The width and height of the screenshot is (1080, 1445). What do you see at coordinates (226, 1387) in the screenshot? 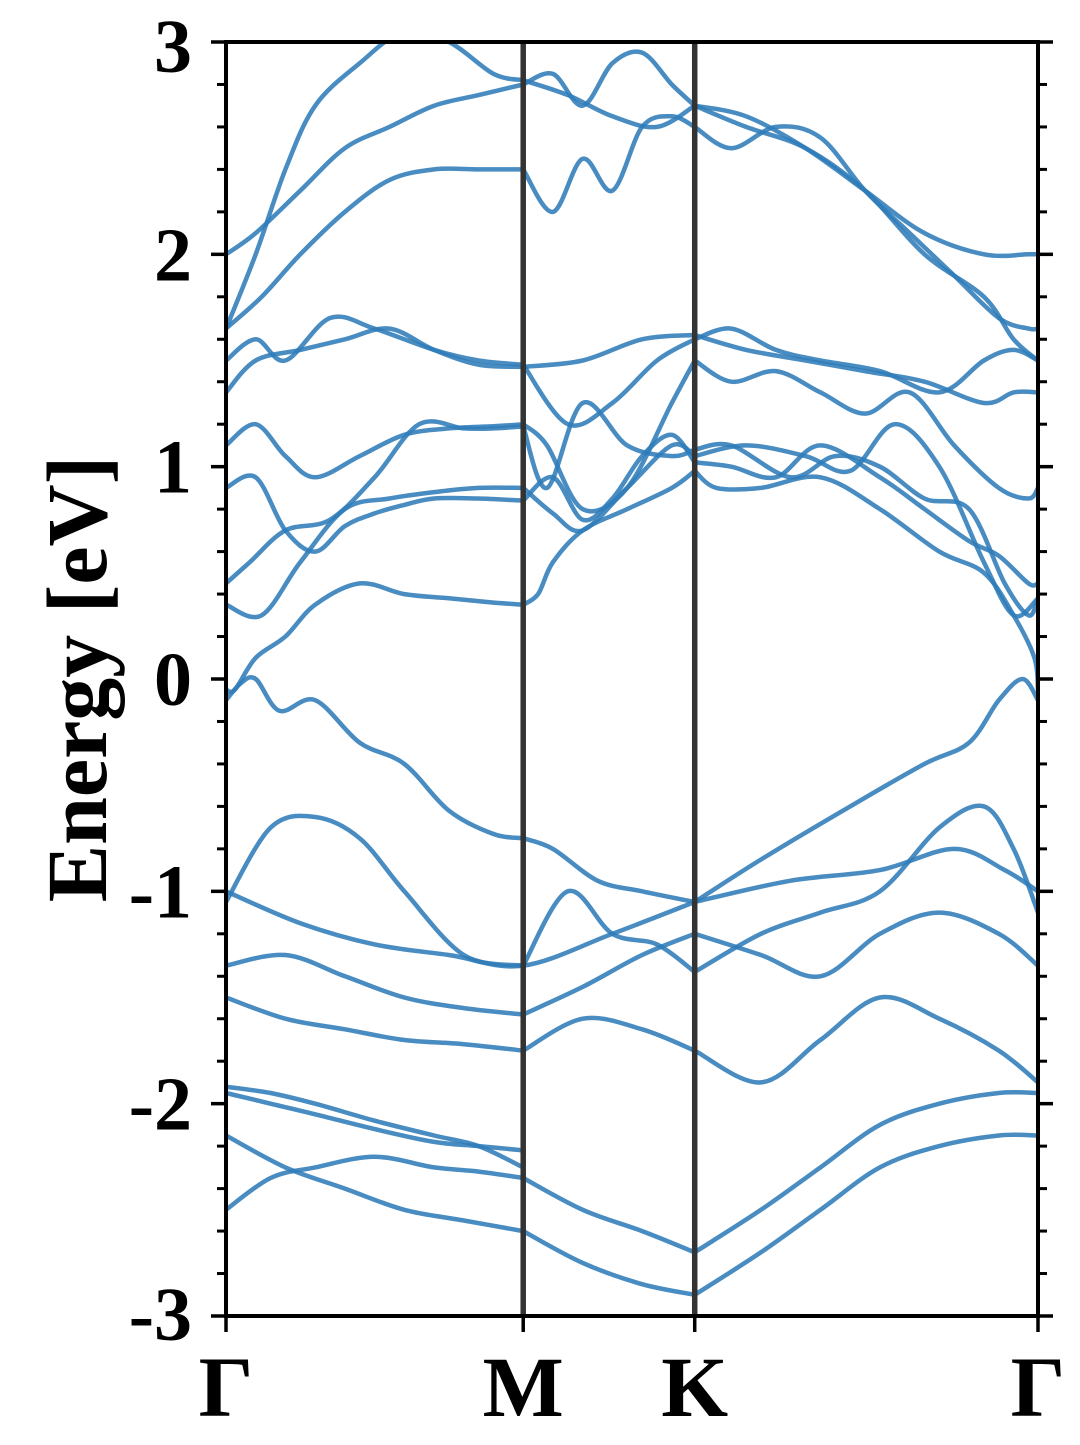
I see `kpoint-label-0: Γ` at bounding box center [226, 1387].